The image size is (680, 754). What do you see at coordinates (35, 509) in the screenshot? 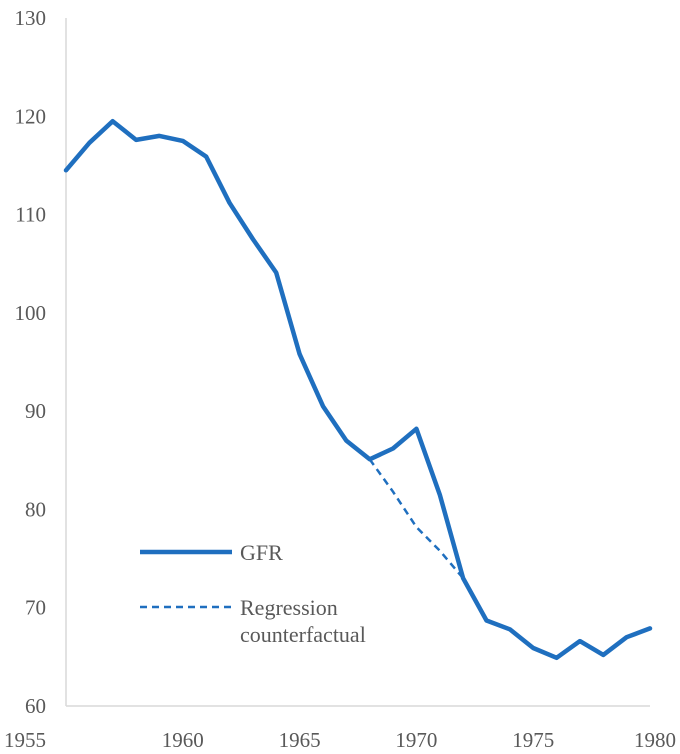
I see `y-tick-label: 80` at bounding box center [35, 509].